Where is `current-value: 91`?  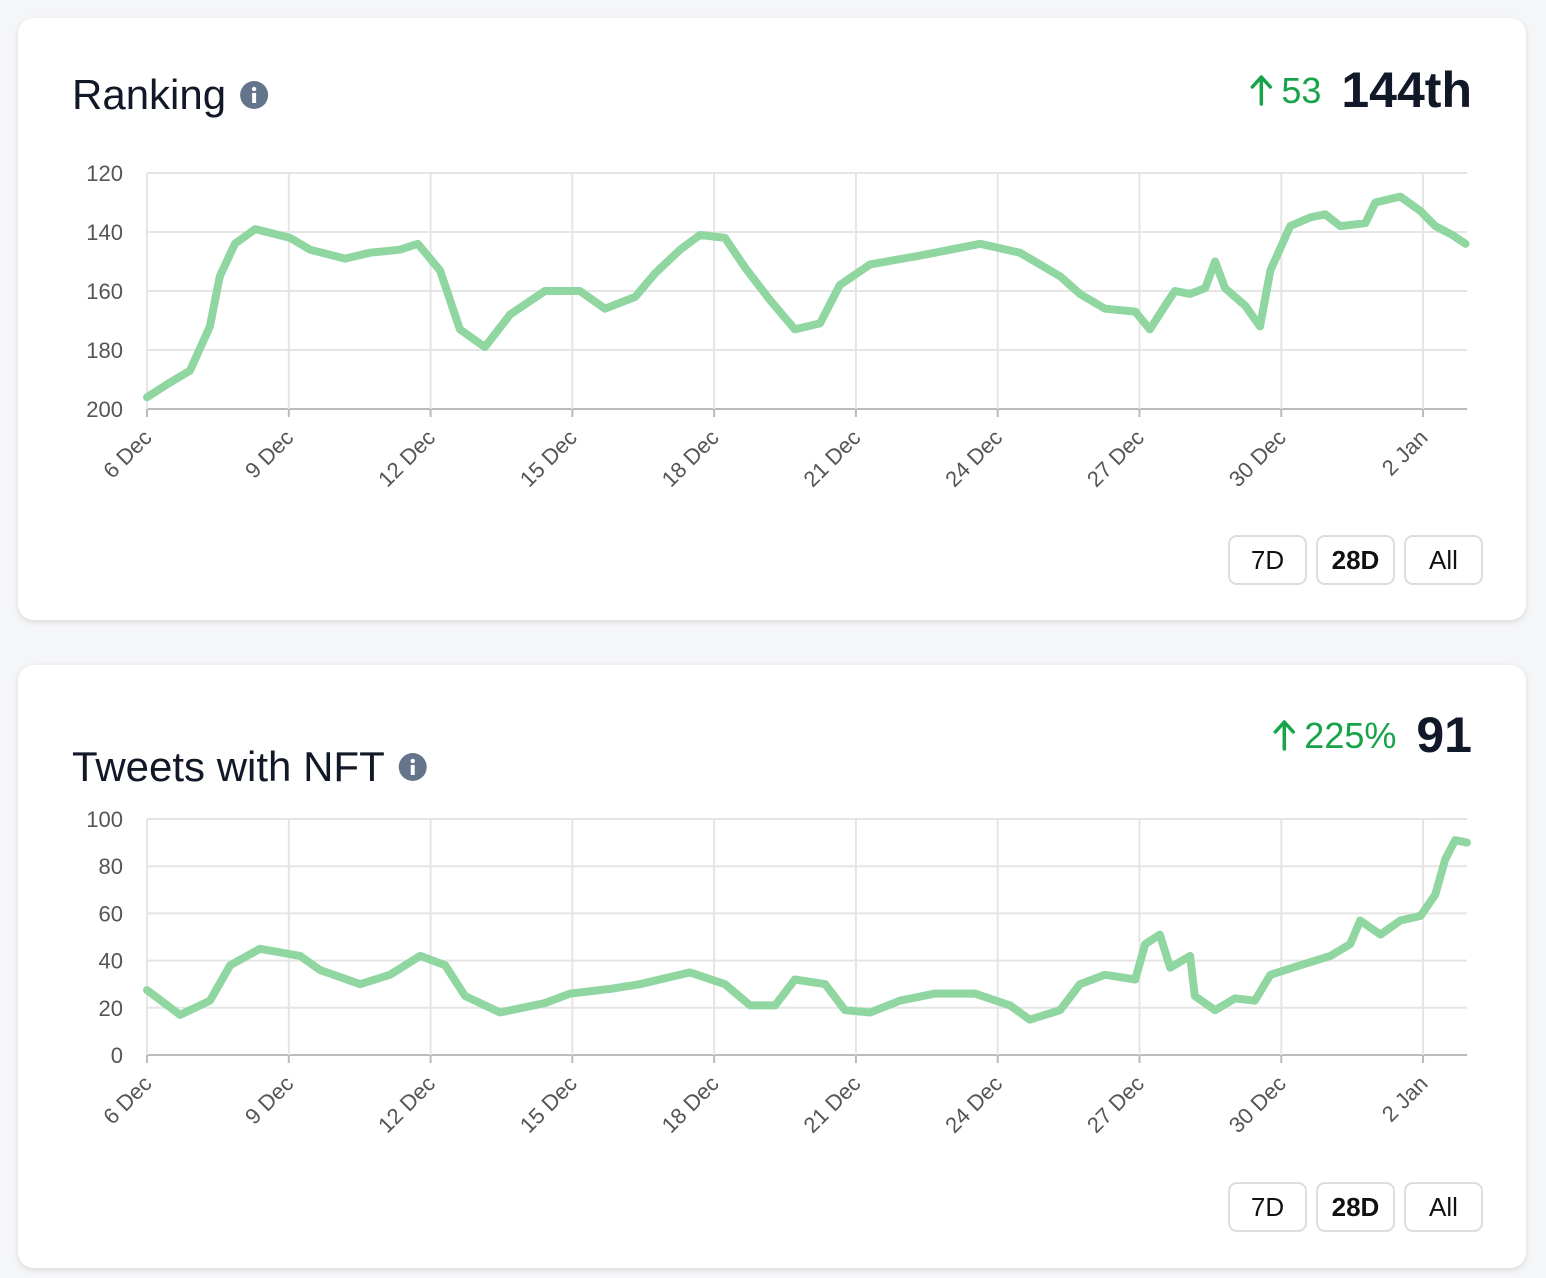
current-value: 91 is located at coordinates (1444, 735).